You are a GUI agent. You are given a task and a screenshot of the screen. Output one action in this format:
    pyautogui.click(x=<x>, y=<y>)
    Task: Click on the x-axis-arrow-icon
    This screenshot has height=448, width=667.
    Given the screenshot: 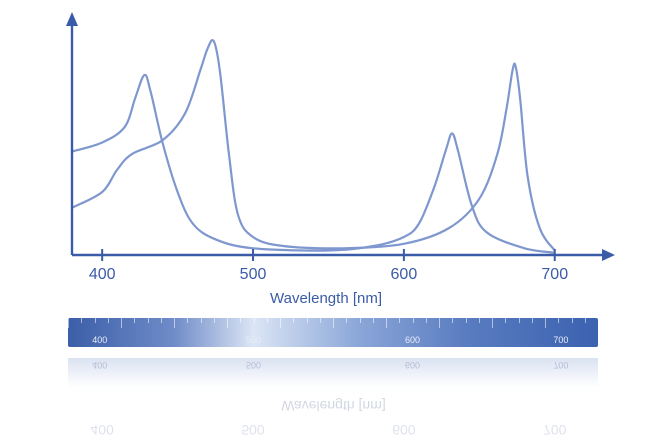 What is the action you would take?
    pyautogui.click(x=608, y=255)
    